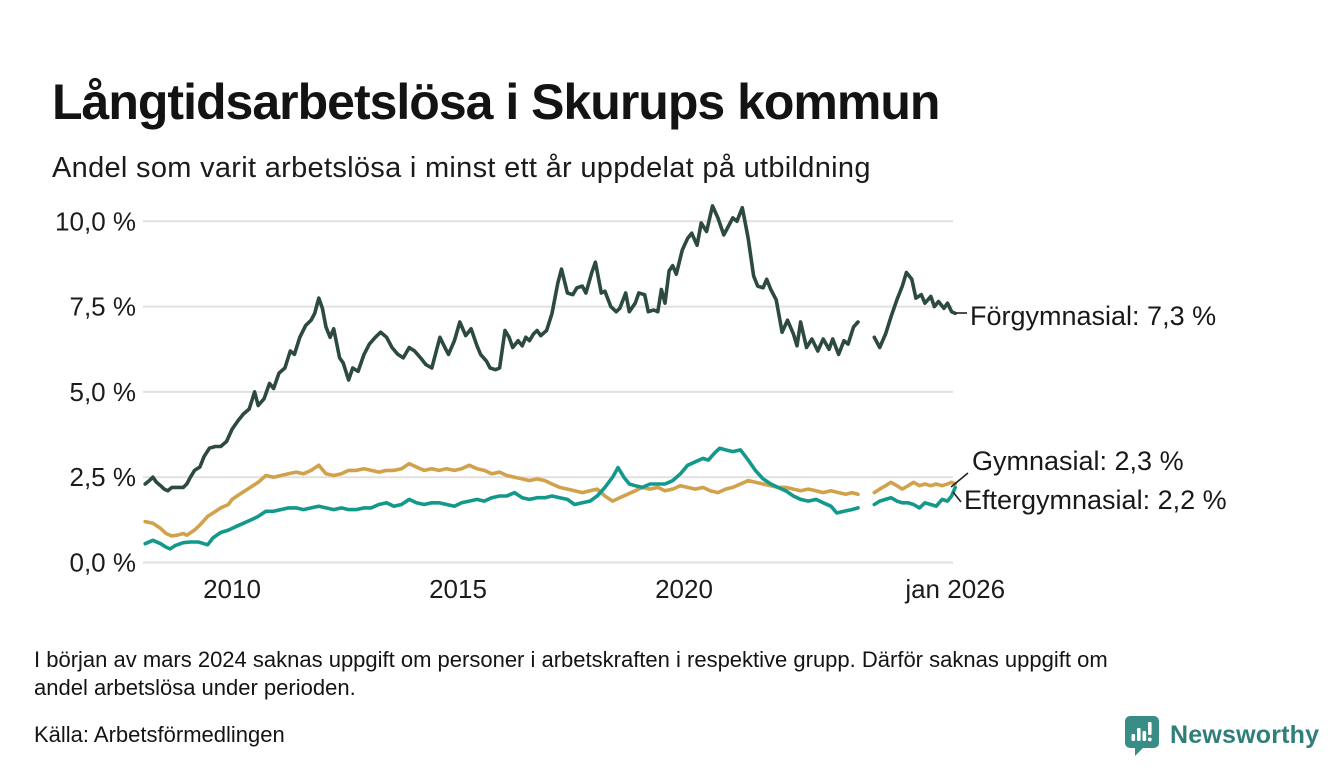  Describe the element at coordinates (95, 221) in the screenshot. I see `y-tick-label: 10,0 %` at that location.